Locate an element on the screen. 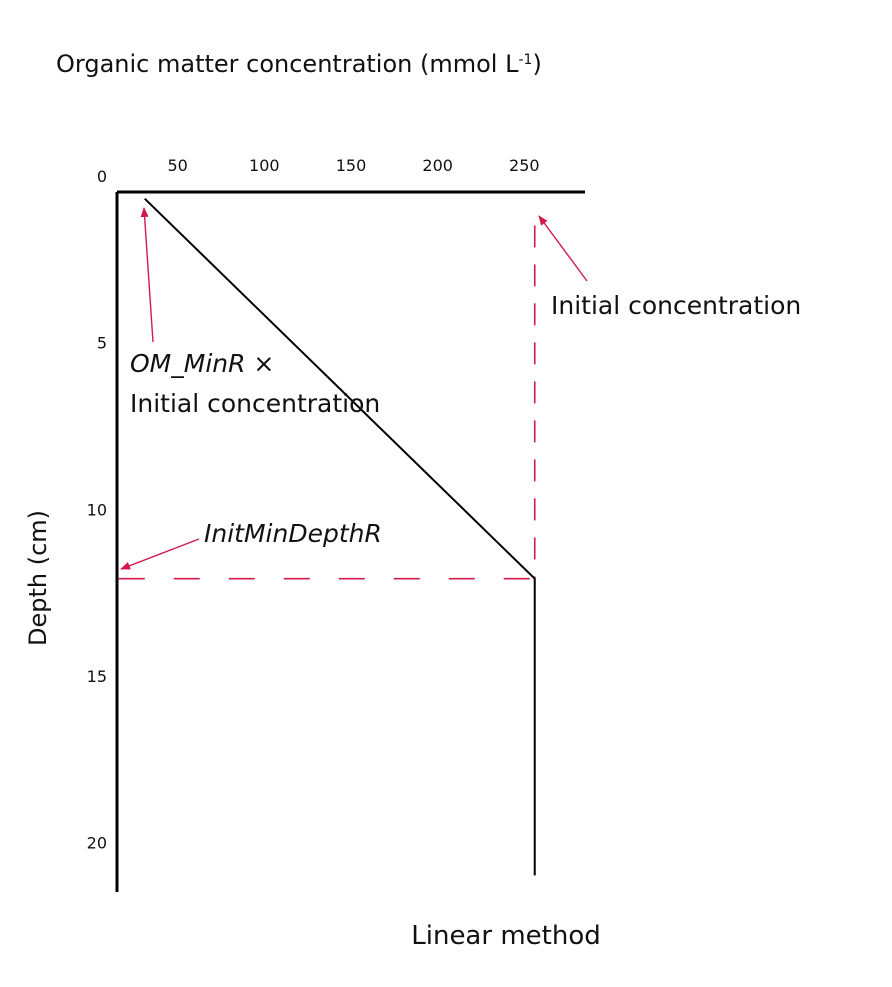 The height and width of the screenshot is (987, 892). chart-title-superscript: -1 is located at coordinates (525, 60).